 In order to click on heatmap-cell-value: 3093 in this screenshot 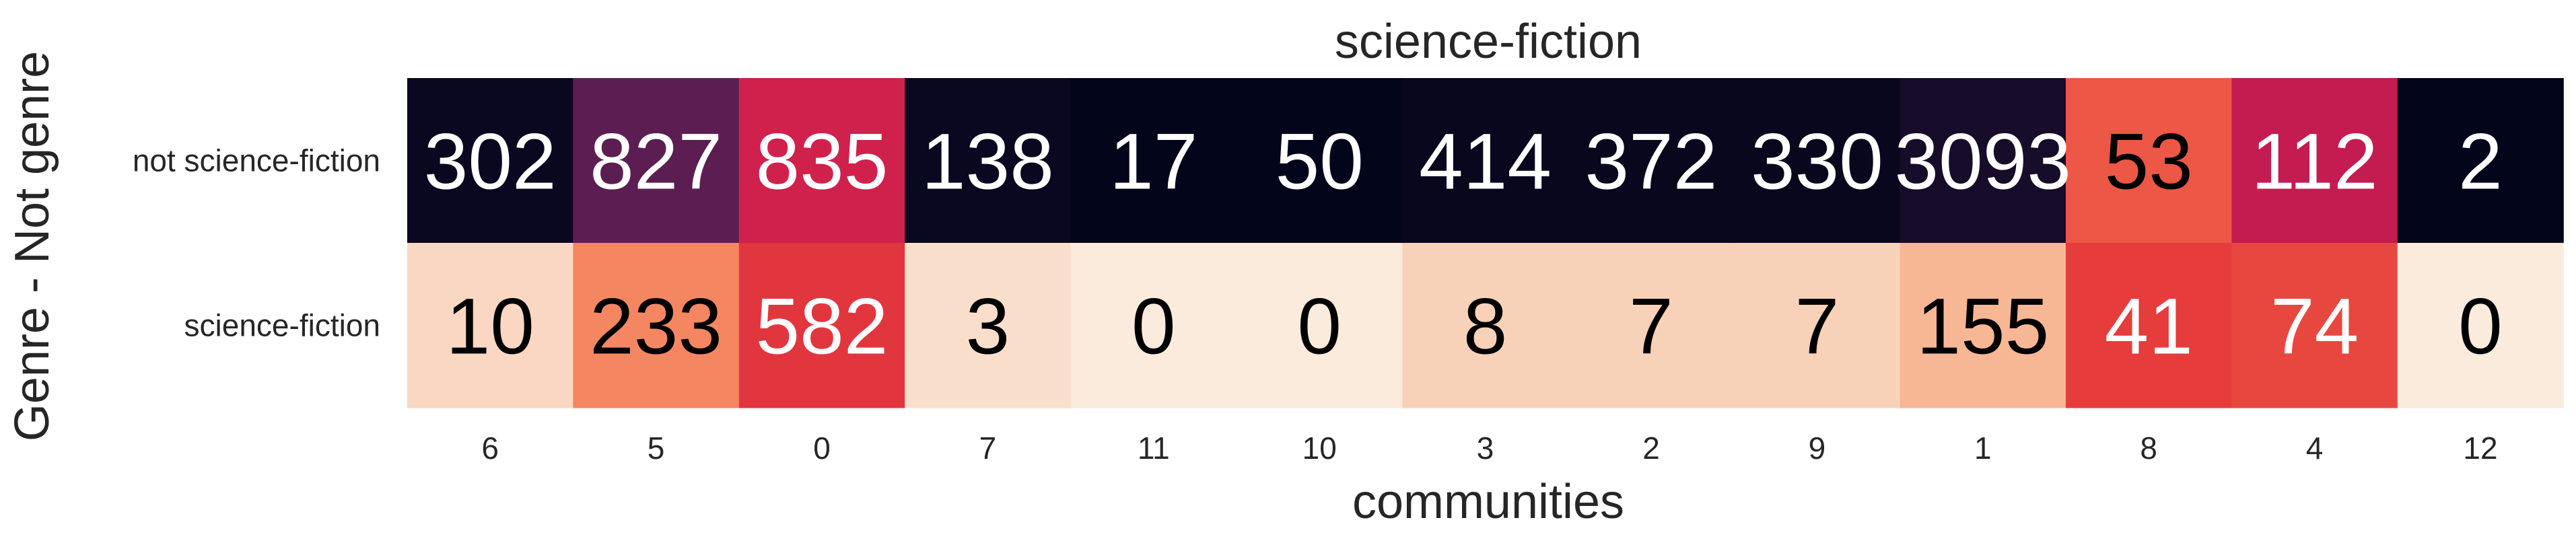, I will do `click(1983, 163)`.